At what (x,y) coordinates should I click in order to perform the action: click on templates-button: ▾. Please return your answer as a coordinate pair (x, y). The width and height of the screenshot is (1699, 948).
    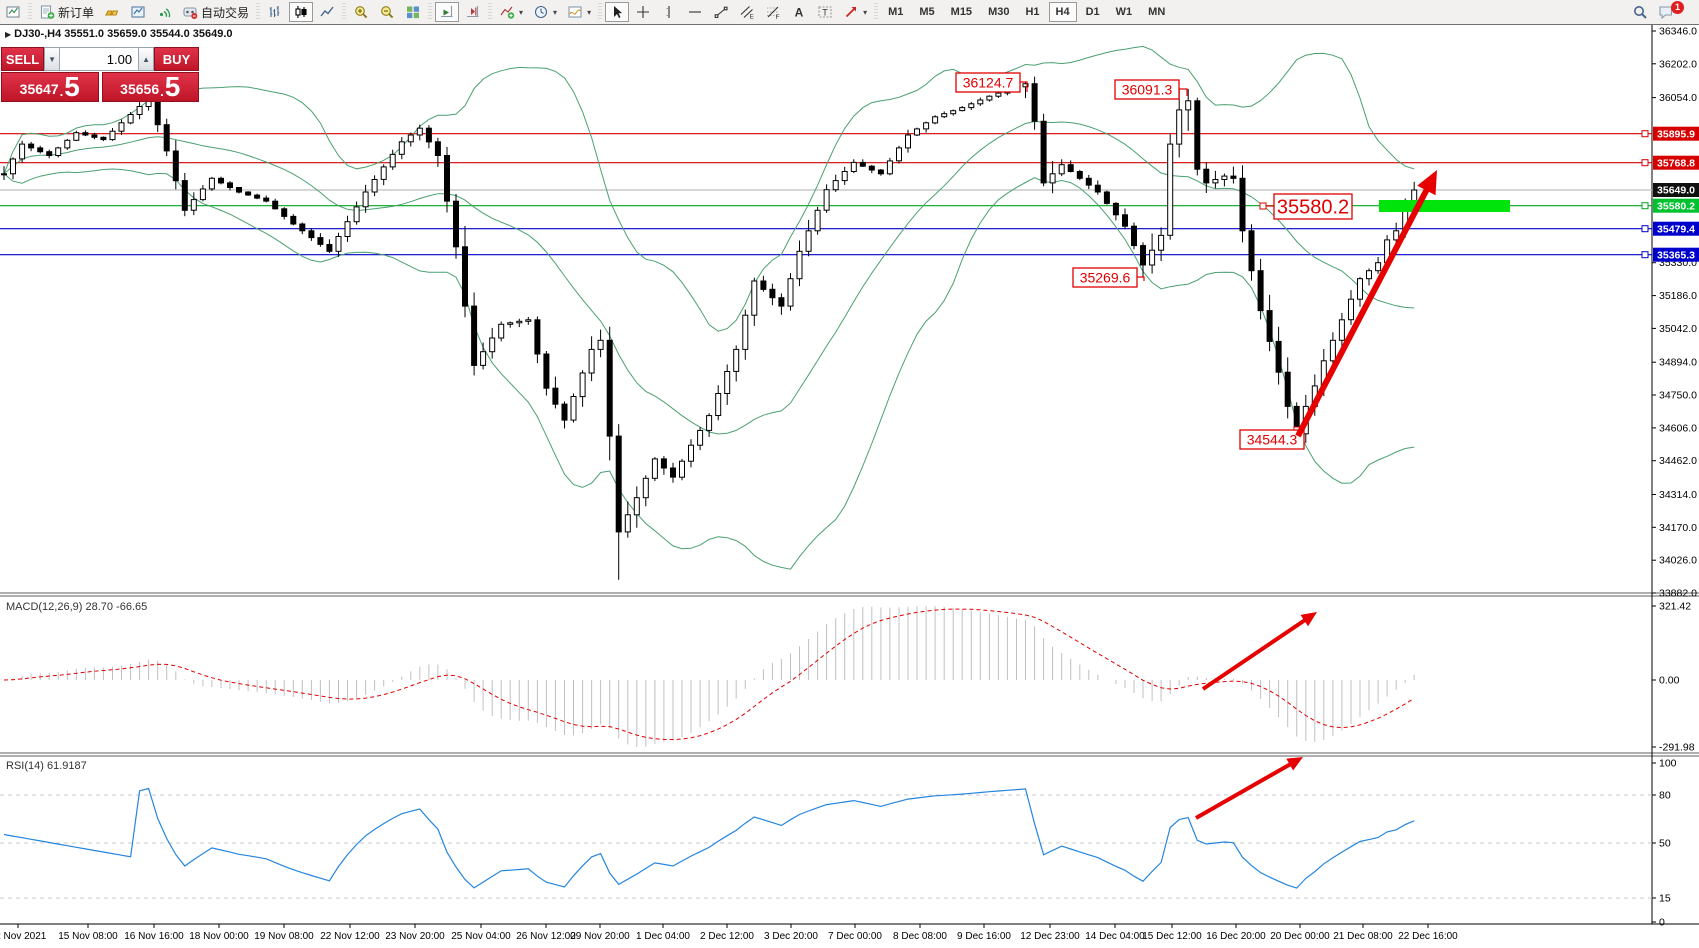
    Looking at the image, I should click on (579, 12).